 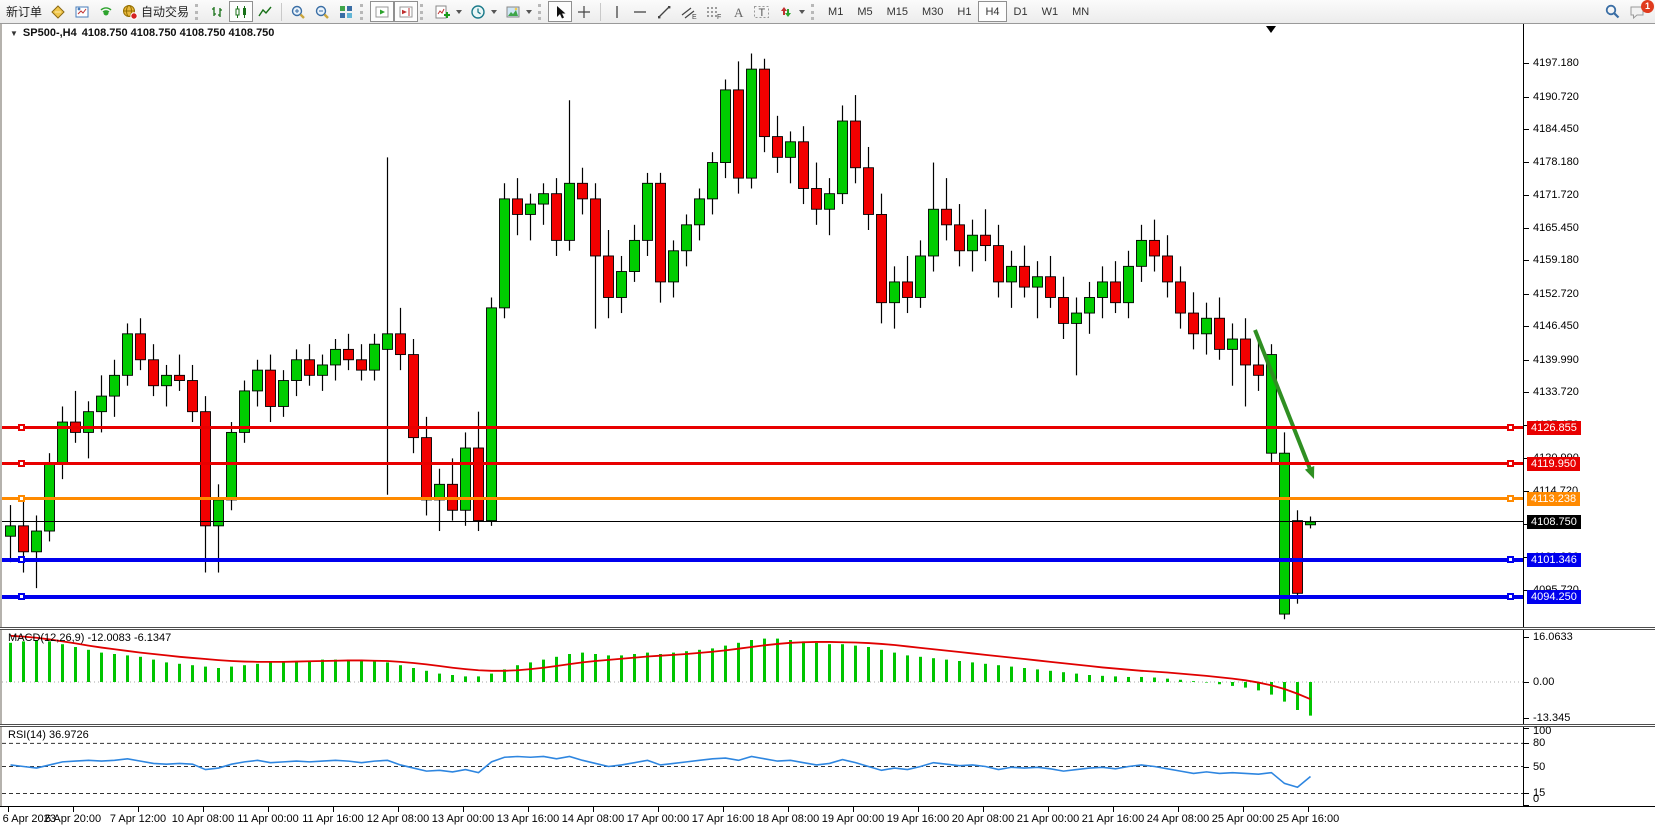 I want to click on text-label-tool-button: T, so click(x=761, y=11).